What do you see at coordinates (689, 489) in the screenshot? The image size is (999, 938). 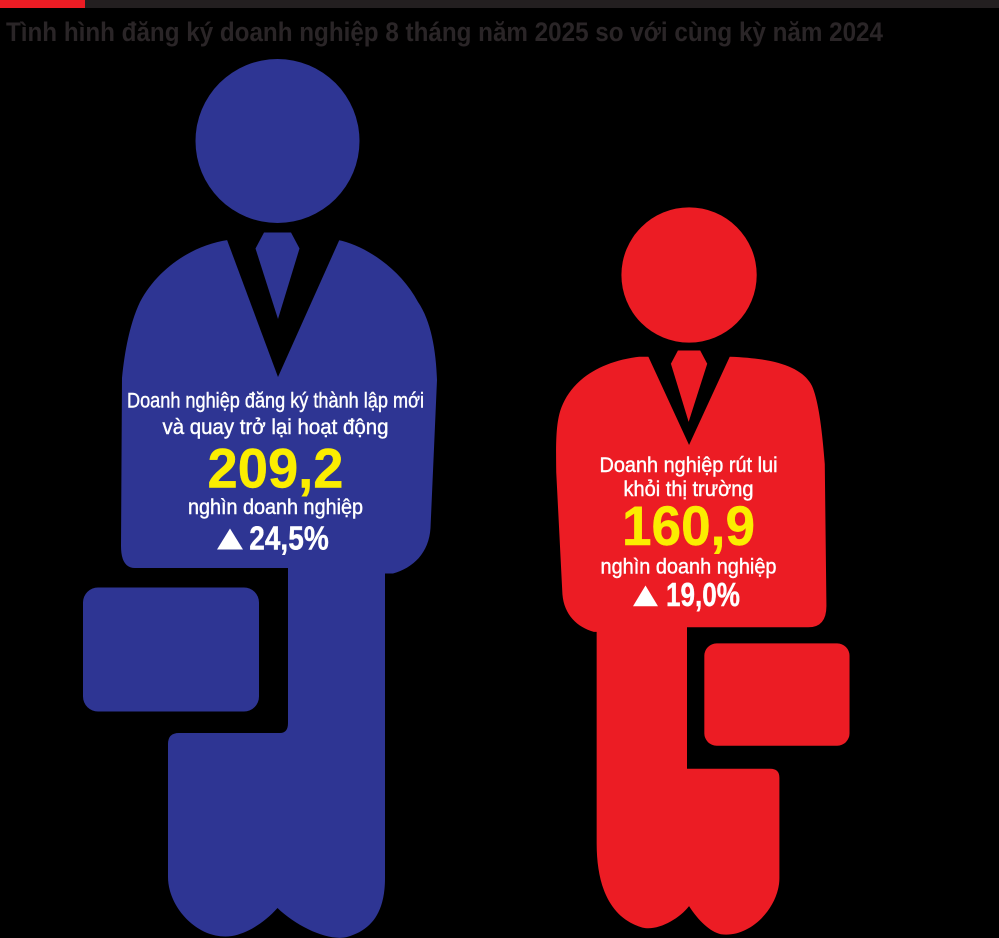 I see `svg-text: khỏi thị trường` at bounding box center [689, 489].